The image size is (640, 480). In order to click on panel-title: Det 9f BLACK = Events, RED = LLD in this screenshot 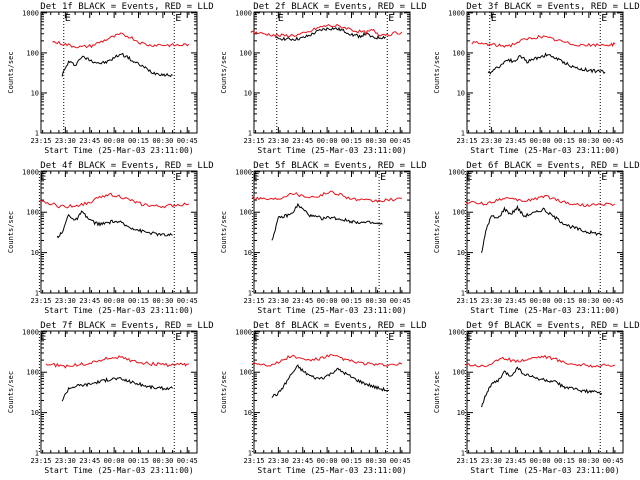, I will do `click(552, 326)`.